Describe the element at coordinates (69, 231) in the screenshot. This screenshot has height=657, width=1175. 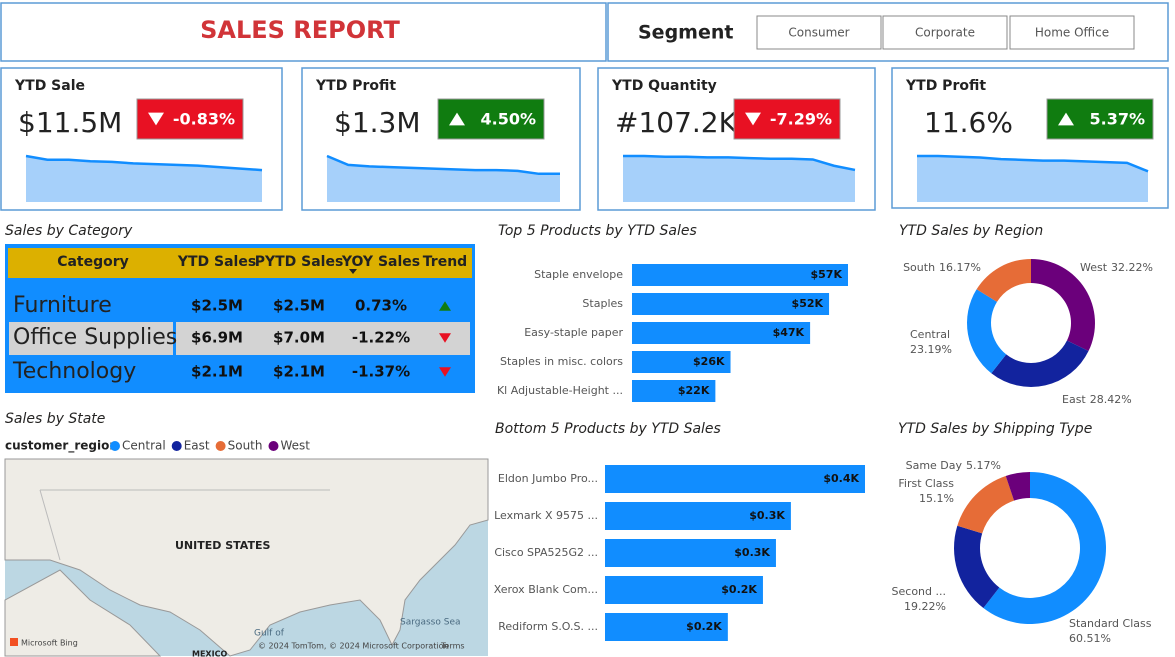
I see `table-title: Sales by Category` at that location.